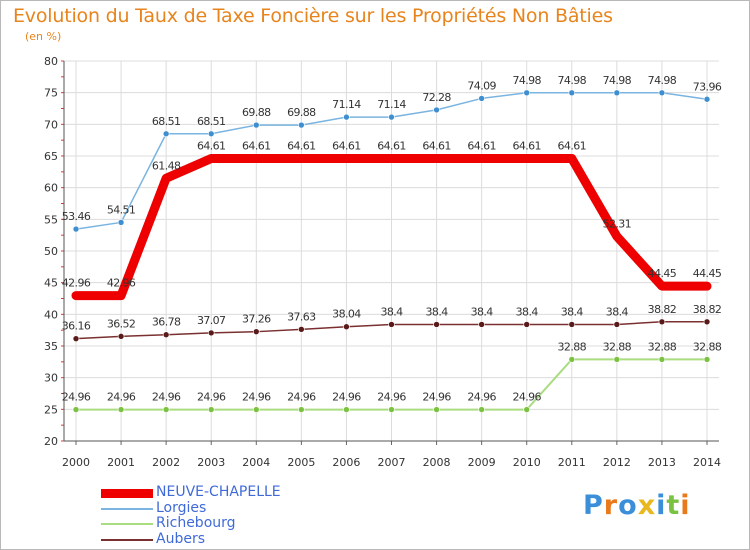  I want to click on proxiti-logo: Proxiti, so click(637, 505).